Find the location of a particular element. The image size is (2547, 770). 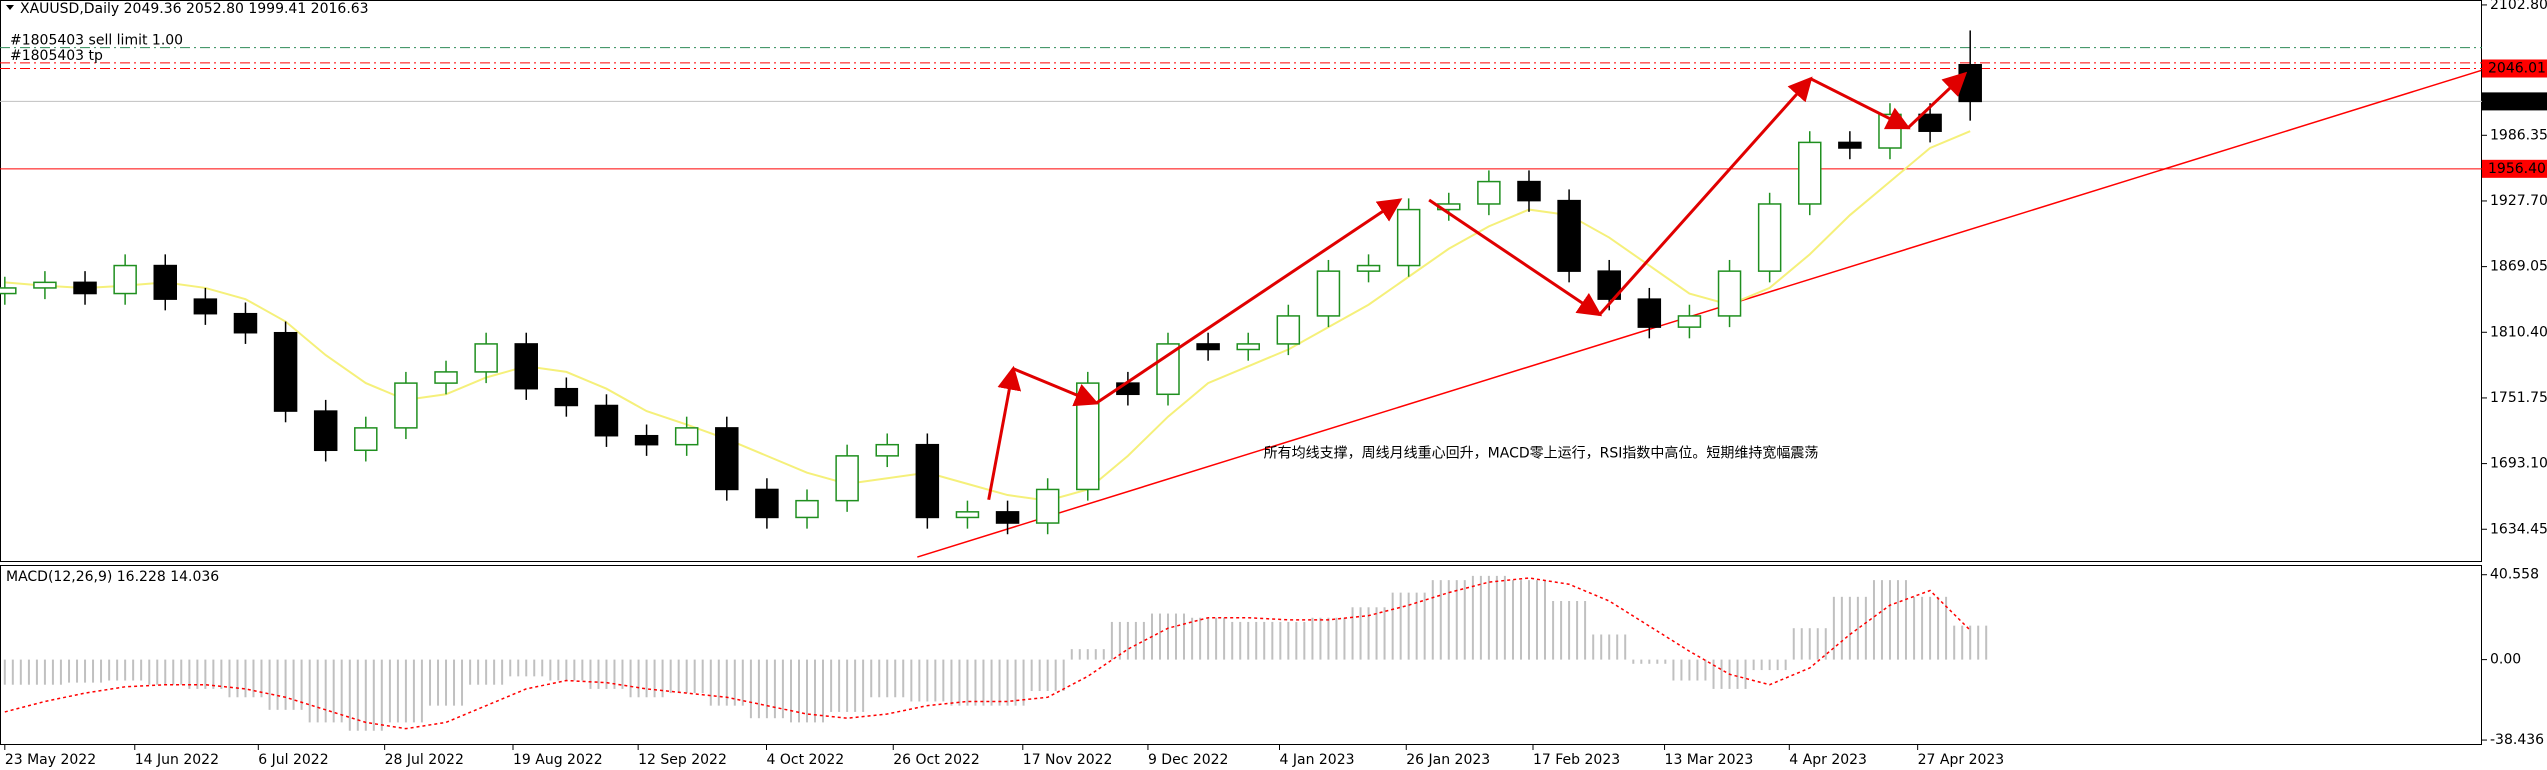

macd-y-tick-label: -38.436 is located at coordinates (2517, 740).